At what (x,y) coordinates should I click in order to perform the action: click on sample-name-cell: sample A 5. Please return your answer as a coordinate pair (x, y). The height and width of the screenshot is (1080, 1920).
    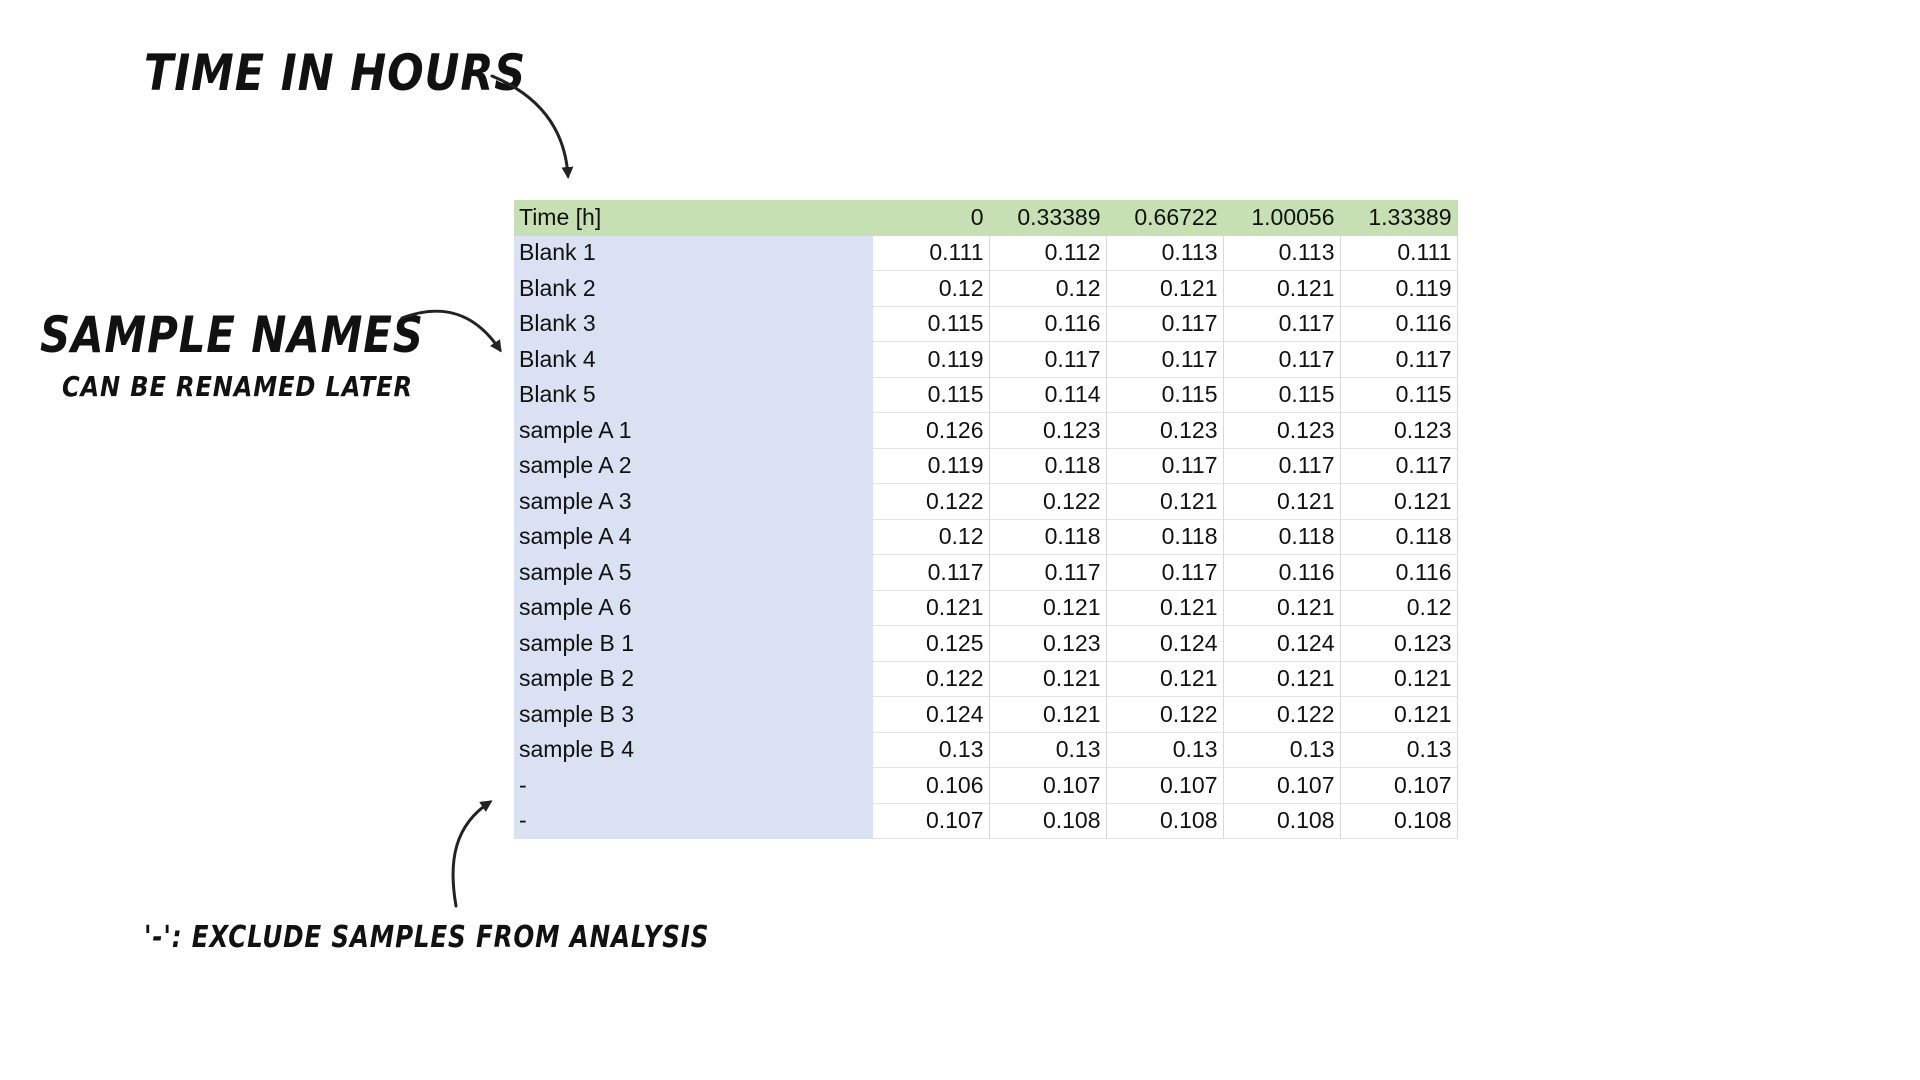
    Looking at the image, I should click on (693, 572).